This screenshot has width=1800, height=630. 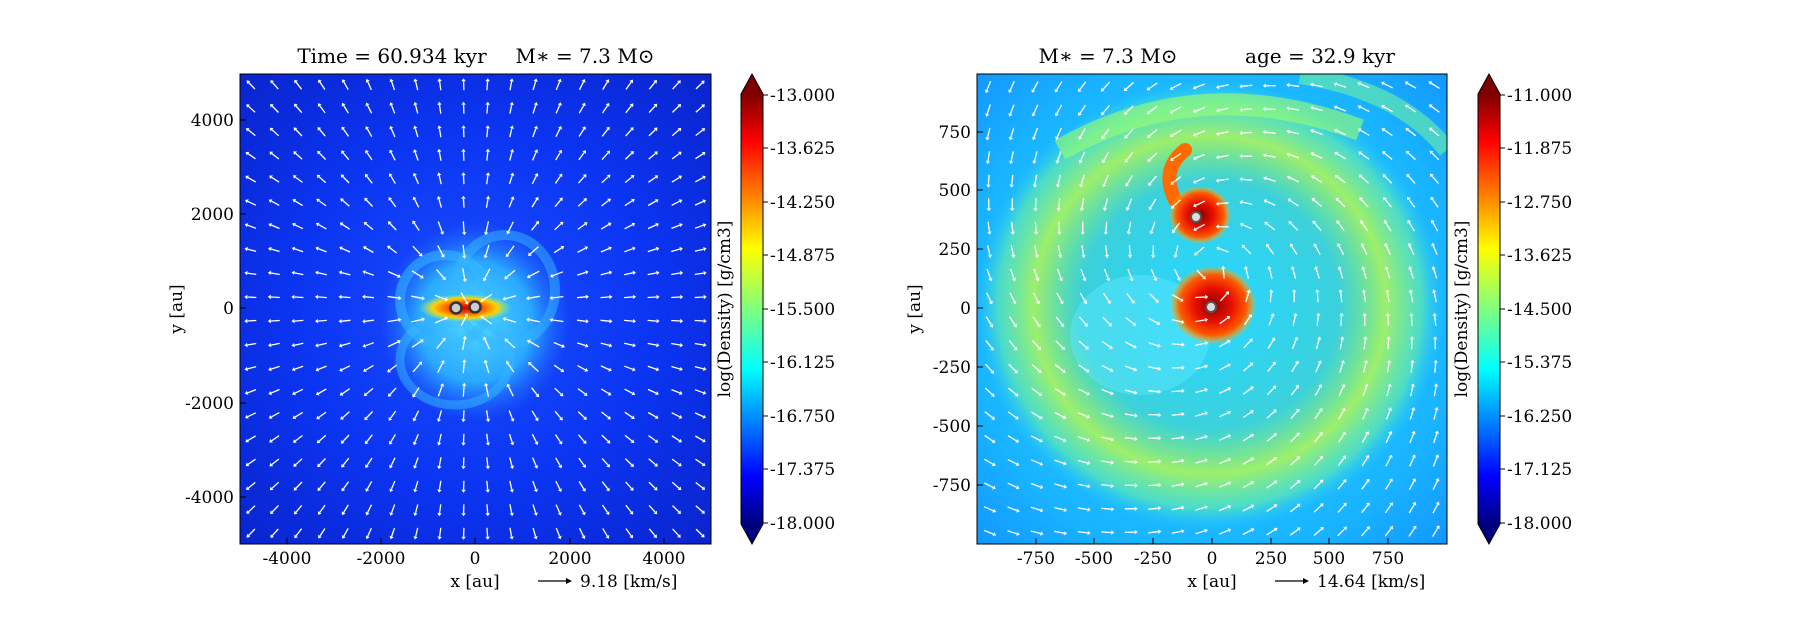 What do you see at coordinates (474, 582) in the screenshot?
I see `left-x-axis-label: x [au]` at bounding box center [474, 582].